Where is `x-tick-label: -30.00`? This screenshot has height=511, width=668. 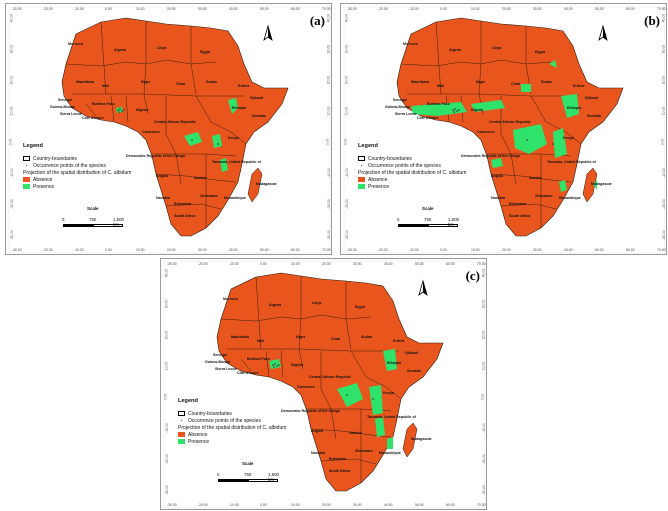 x-tick-label: -30.00 is located at coordinates (17, 250).